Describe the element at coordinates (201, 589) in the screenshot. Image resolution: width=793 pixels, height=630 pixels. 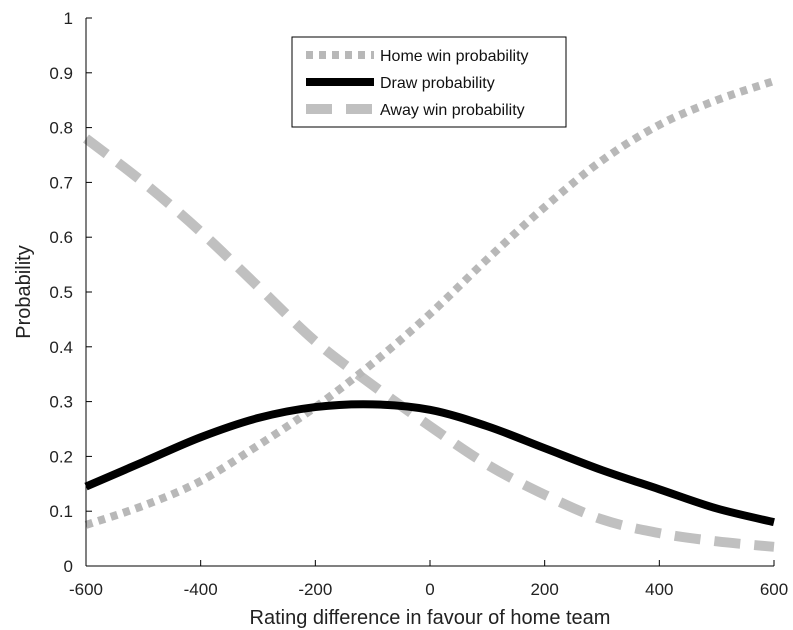
I see `x-tick-label: -400` at that location.